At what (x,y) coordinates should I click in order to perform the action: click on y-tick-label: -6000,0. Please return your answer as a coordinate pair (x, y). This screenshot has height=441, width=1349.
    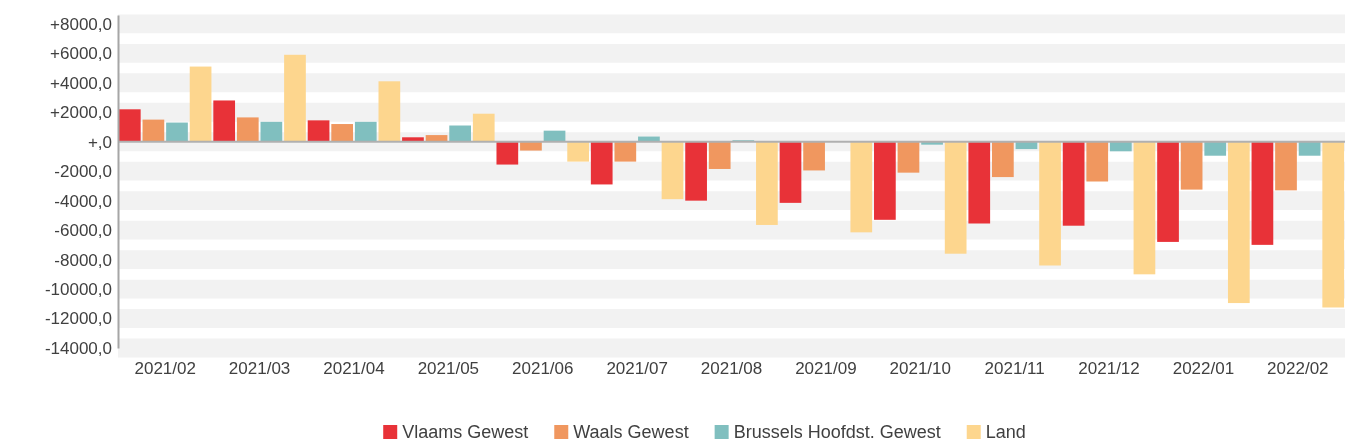
    Looking at the image, I should click on (83, 231).